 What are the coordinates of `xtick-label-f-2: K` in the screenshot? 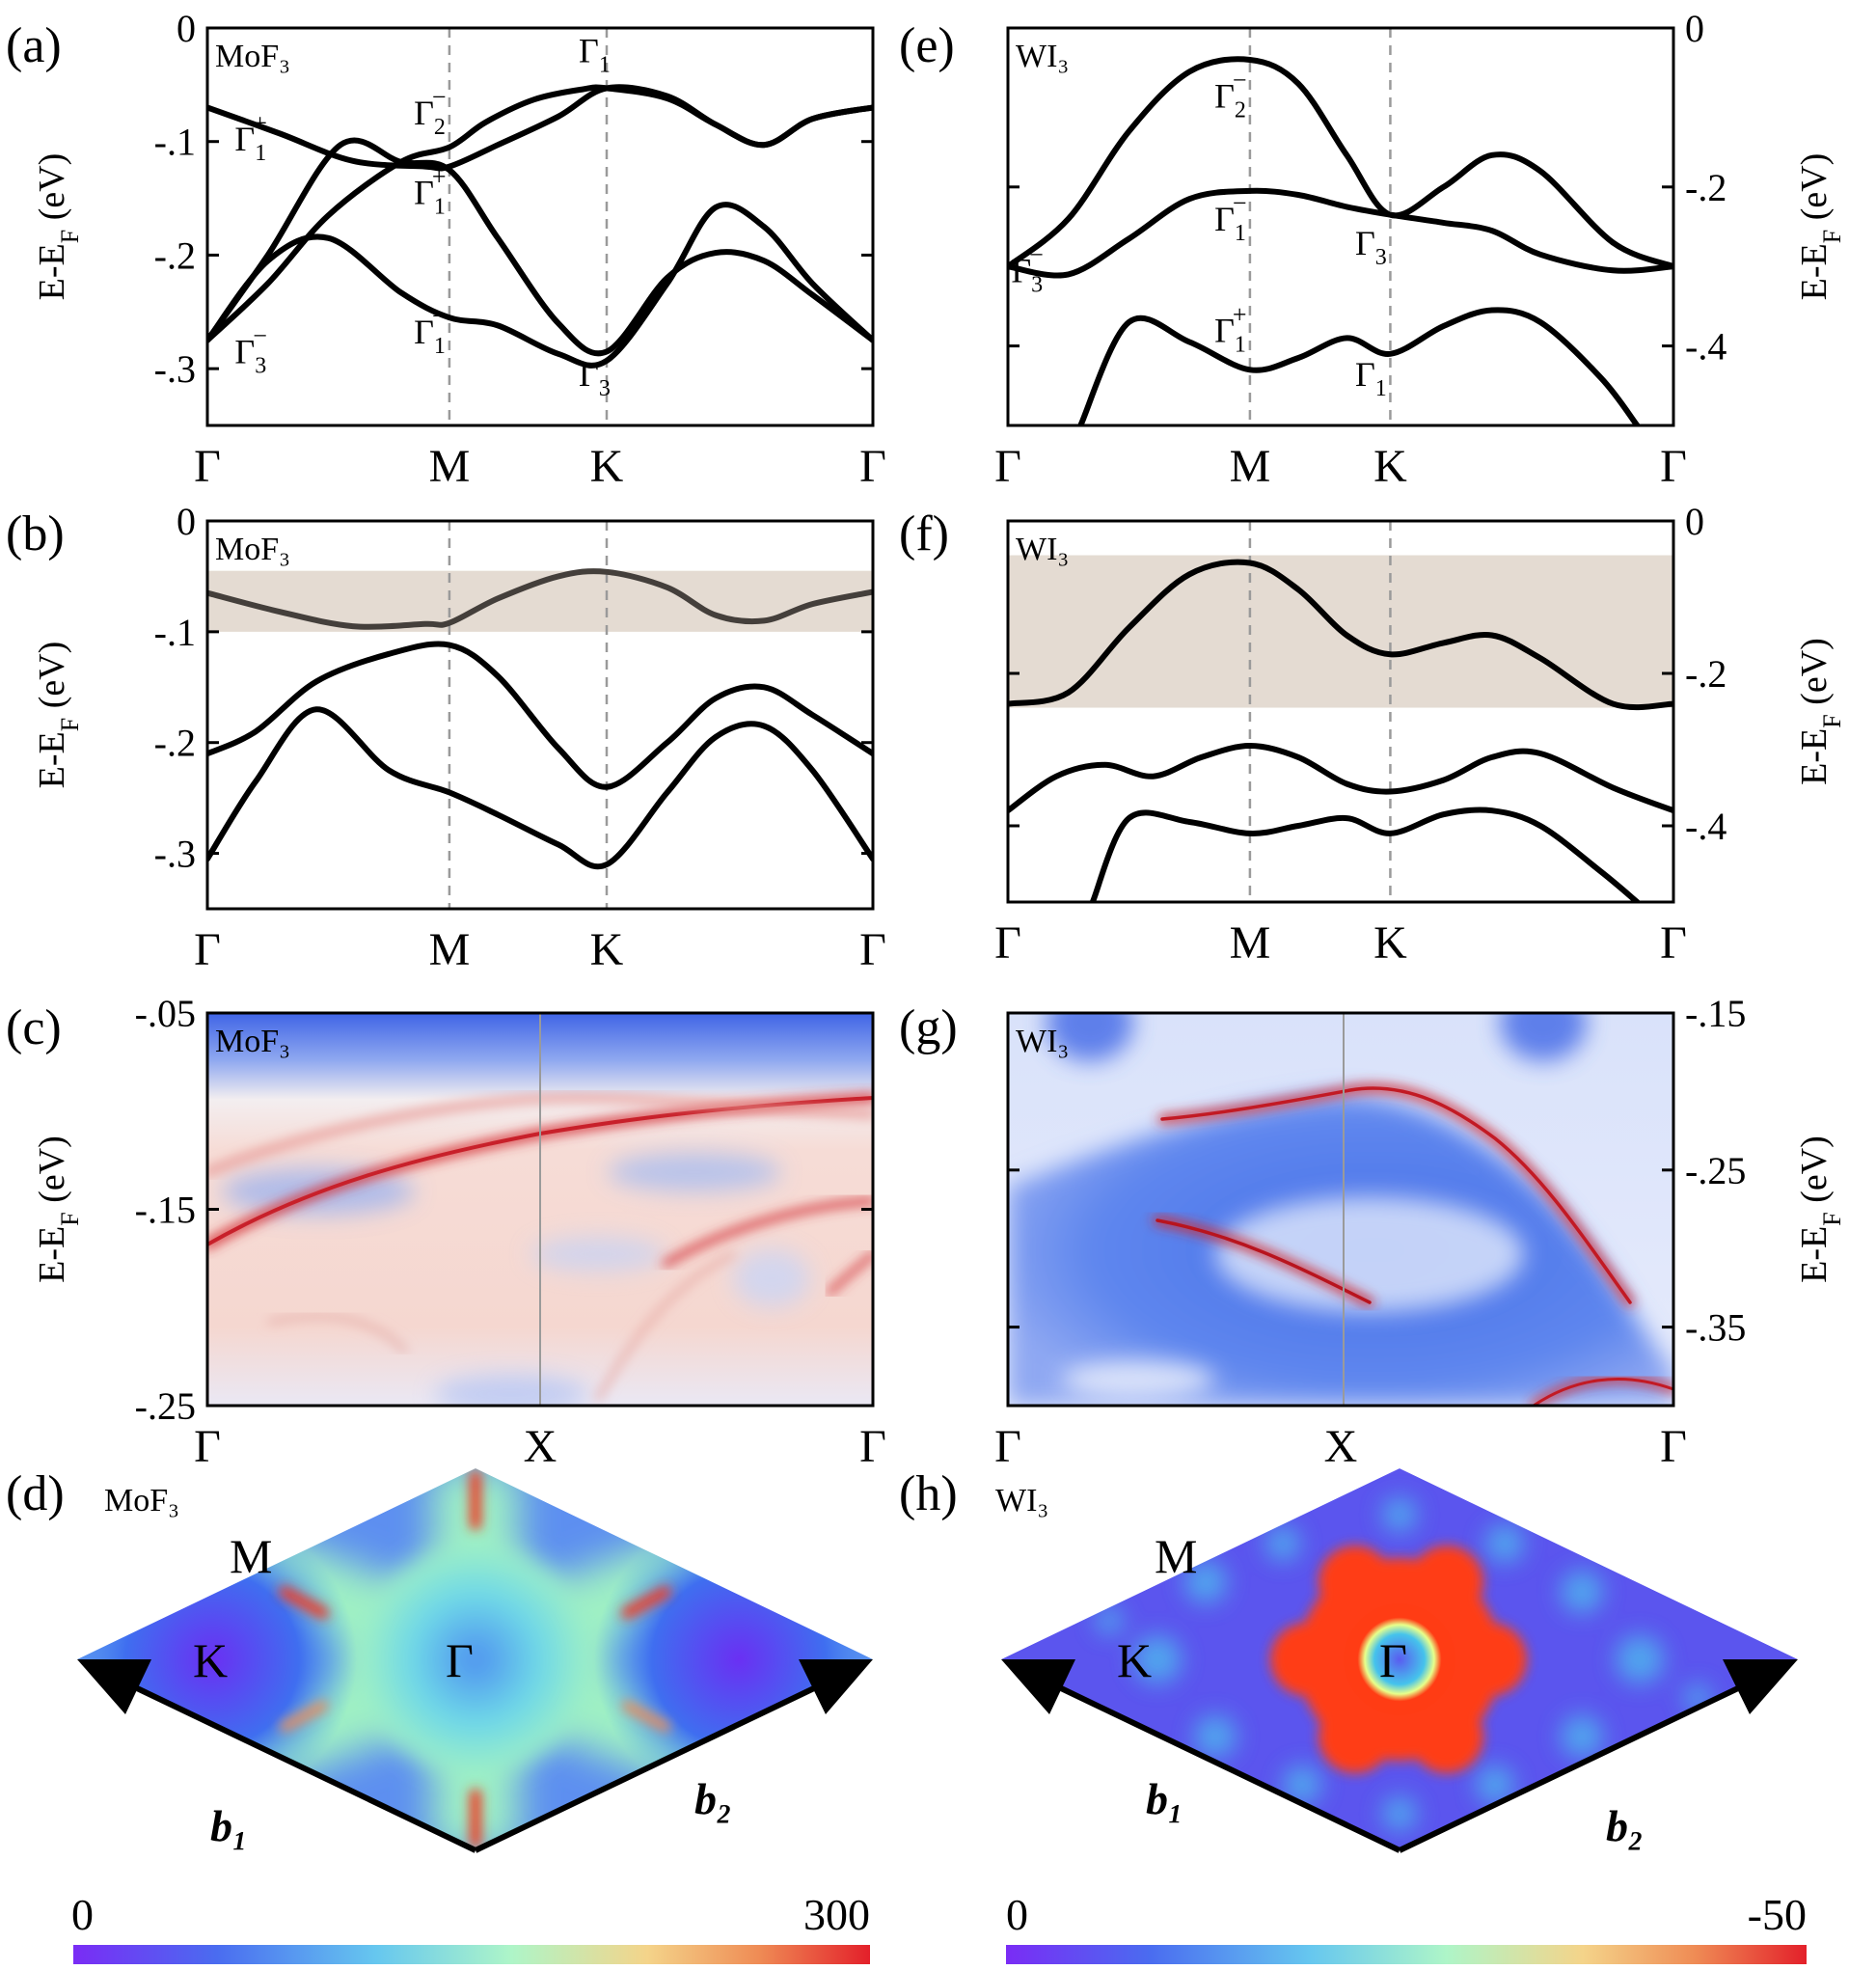 It's located at (1390, 943).